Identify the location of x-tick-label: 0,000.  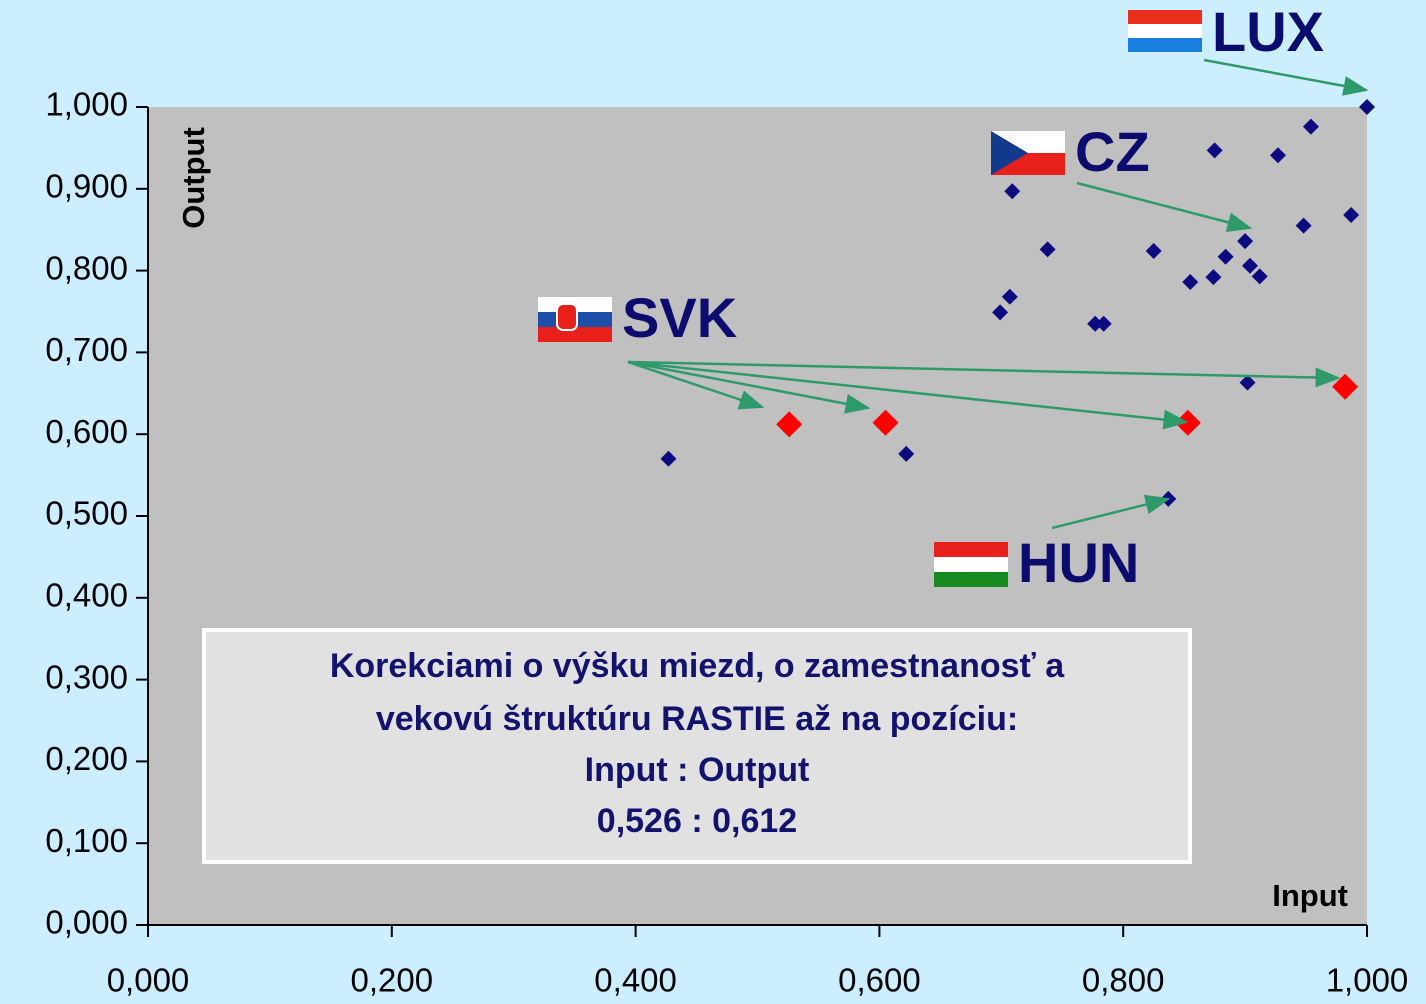
(148, 980).